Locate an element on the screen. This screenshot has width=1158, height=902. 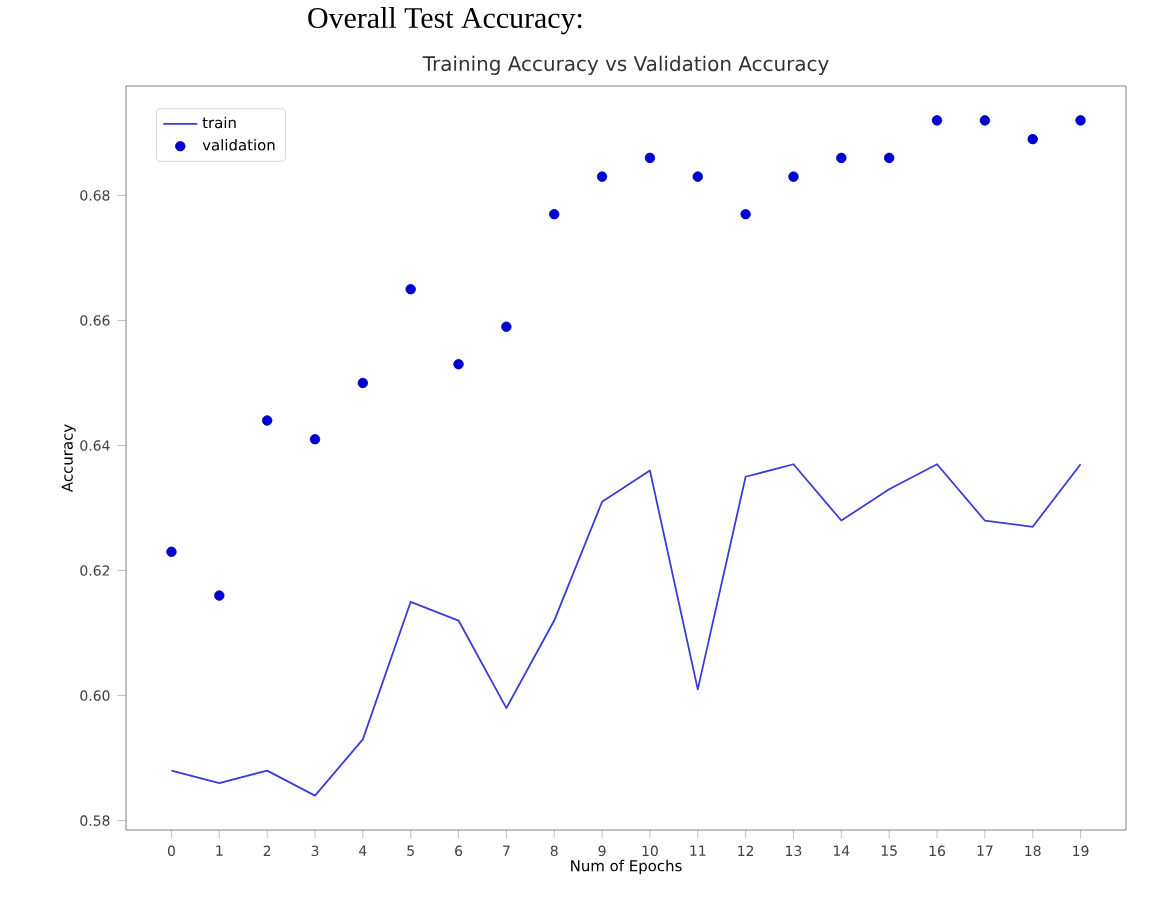
text: Overall Test Accuracy: is located at coordinates (445, 21).